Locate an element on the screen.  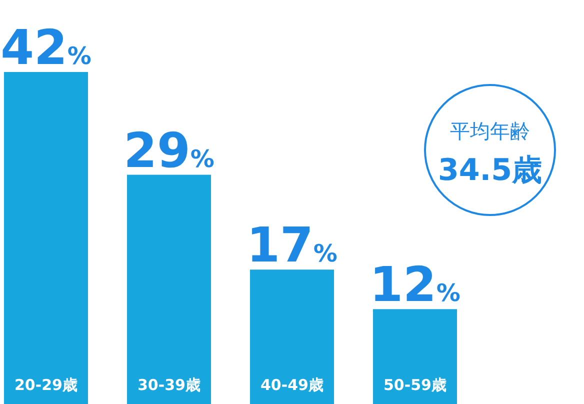
annotation: 34.5歳 is located at coordinates (490, 170).